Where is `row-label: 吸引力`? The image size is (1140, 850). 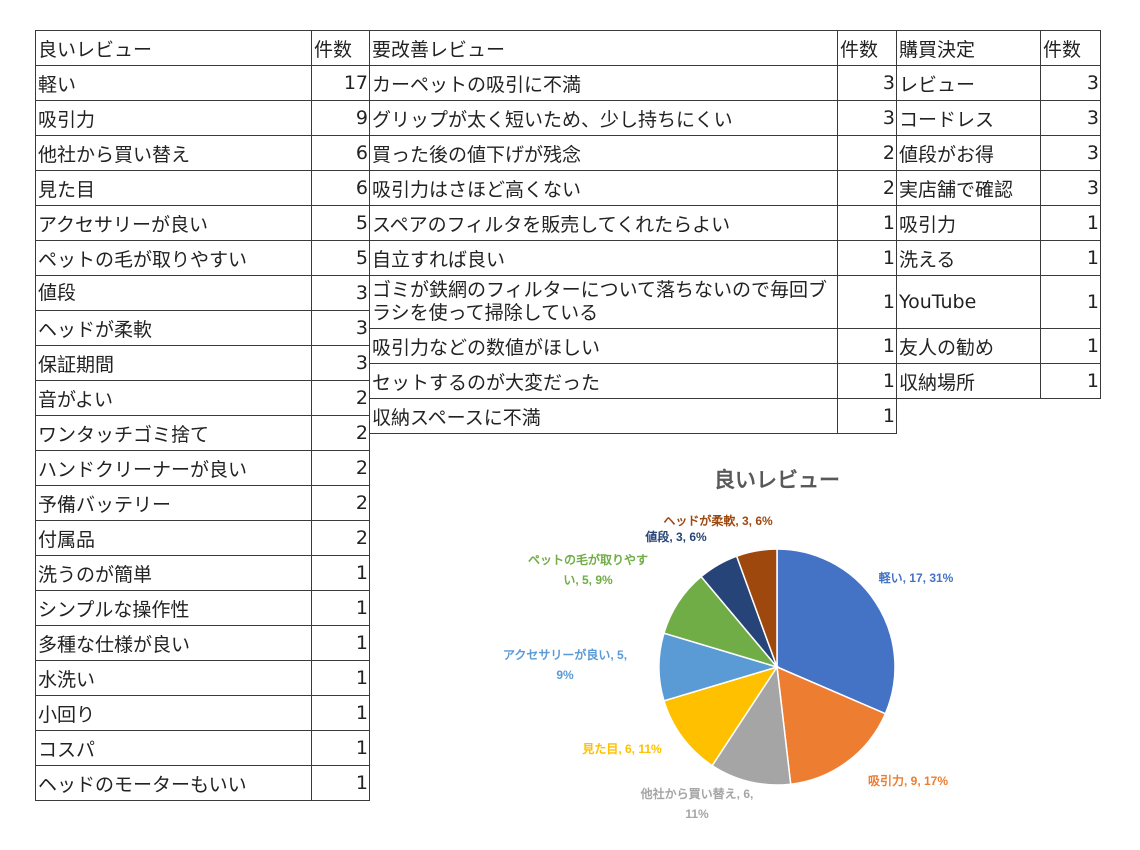 row-label: 吸引力 is located at coordinates (968, 223).